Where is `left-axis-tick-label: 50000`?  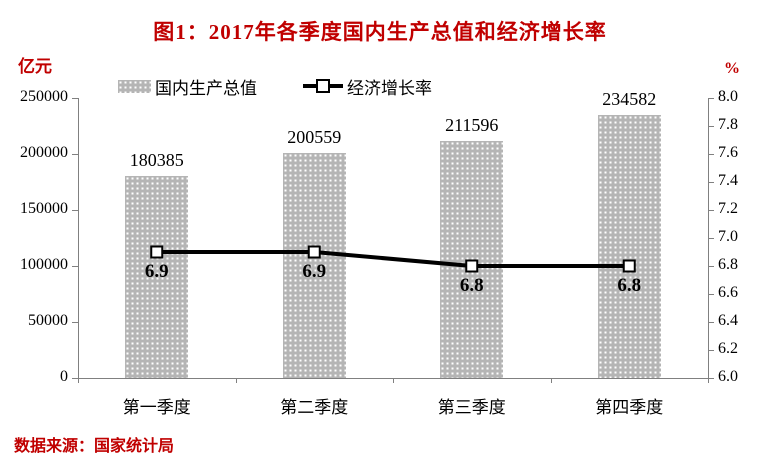 left-axis-tick-label: 50000 is located at coordinates (48, 320).